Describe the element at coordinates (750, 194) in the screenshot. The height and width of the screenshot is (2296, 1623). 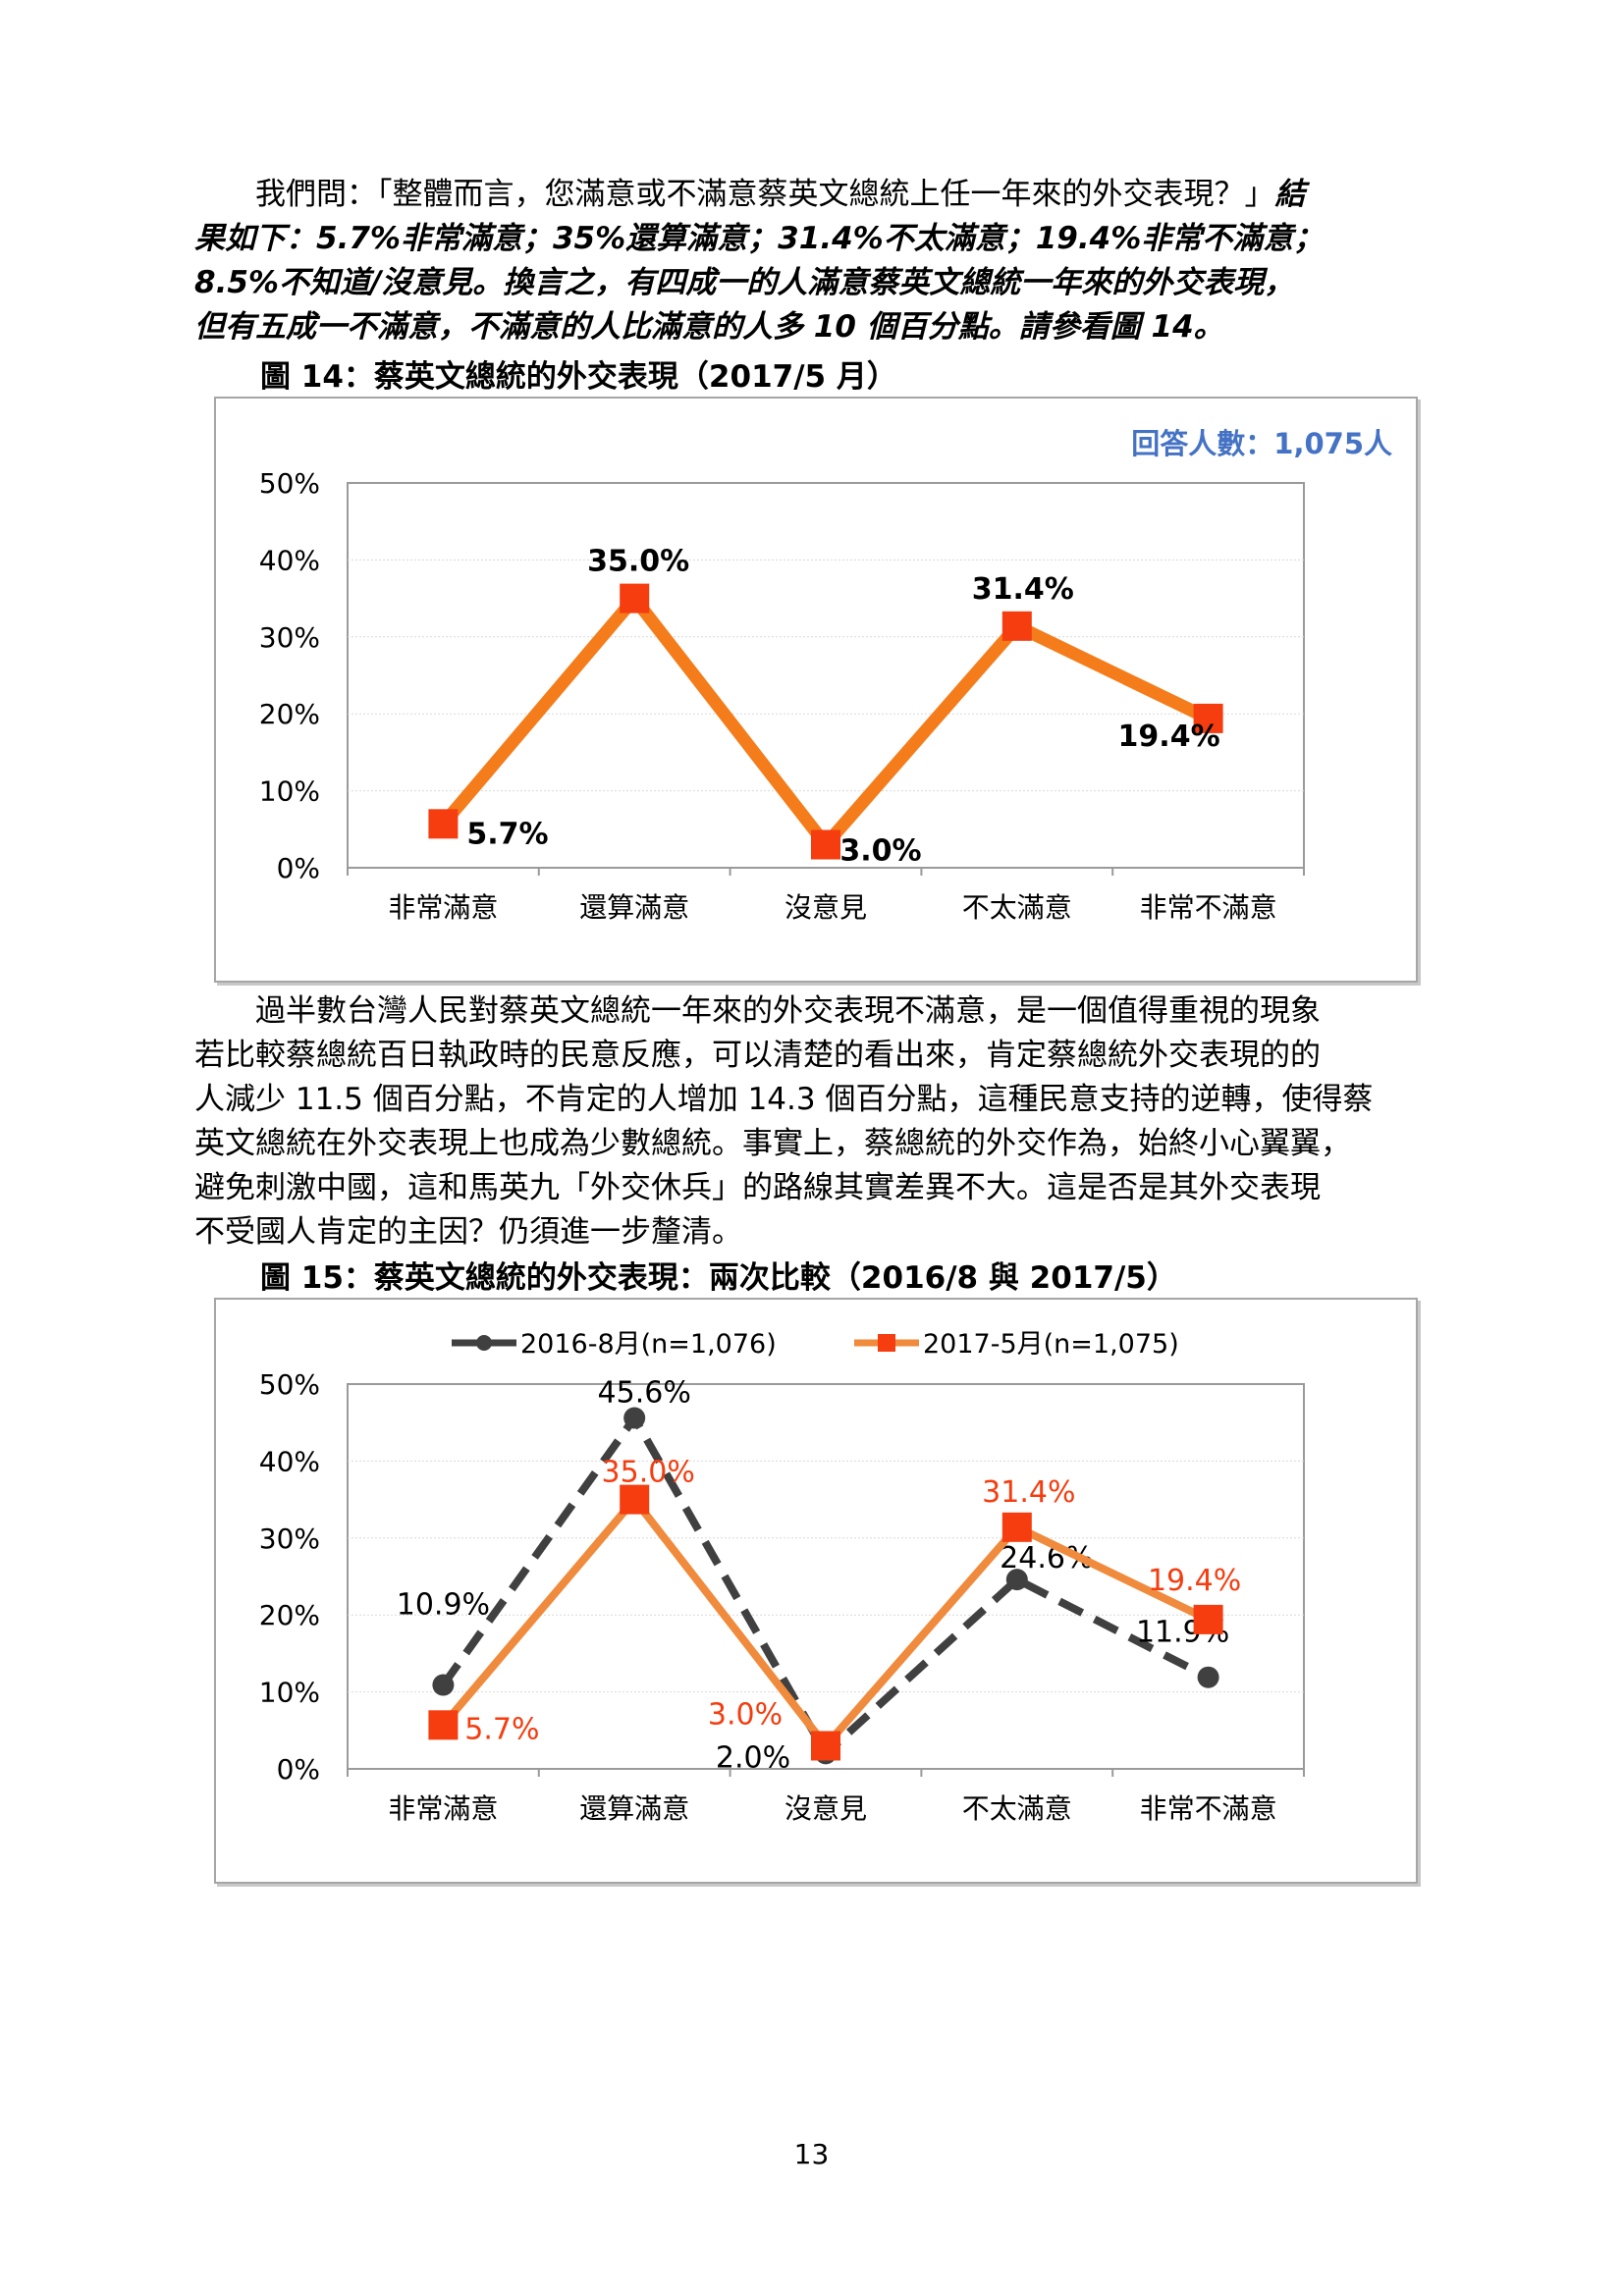
I see `paragraph-line: 我們問：「整體而言，您滿意或不滿意蔡英文總統上任一年來的外交表現？」結` at that location.